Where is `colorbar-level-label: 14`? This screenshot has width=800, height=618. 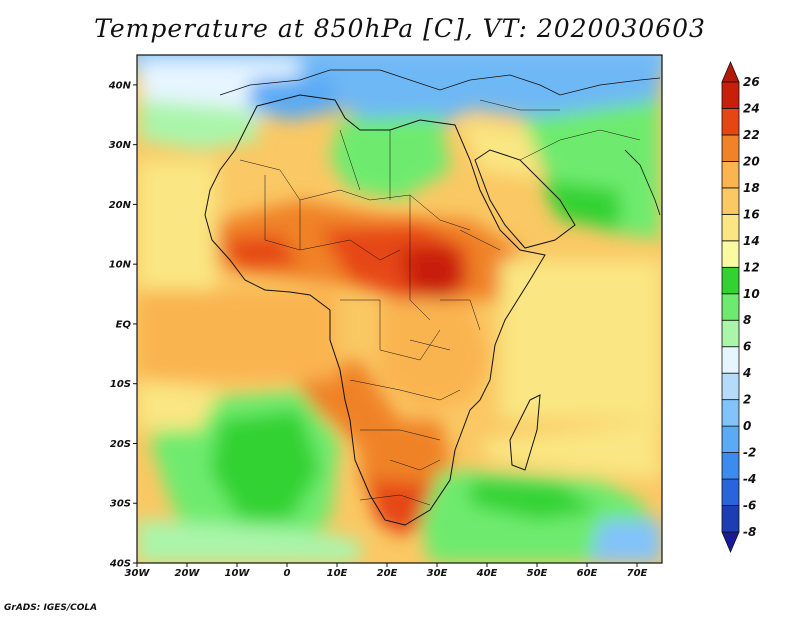 colorbar-level-label: 14 is located at coordinates (751, 241).